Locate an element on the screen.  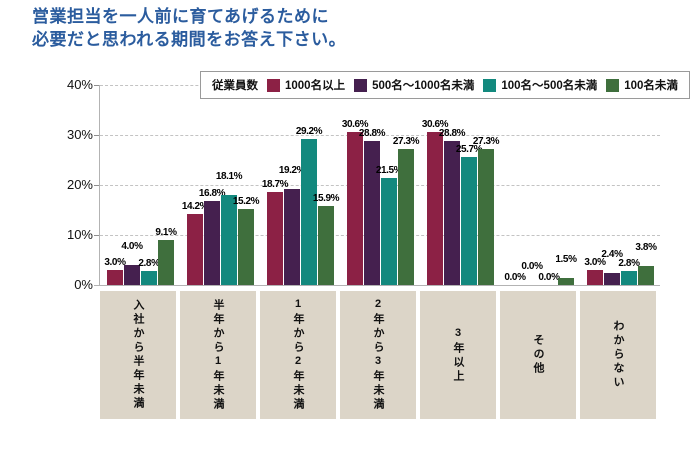
category-box: わからない is located at coordinates (618, 355).